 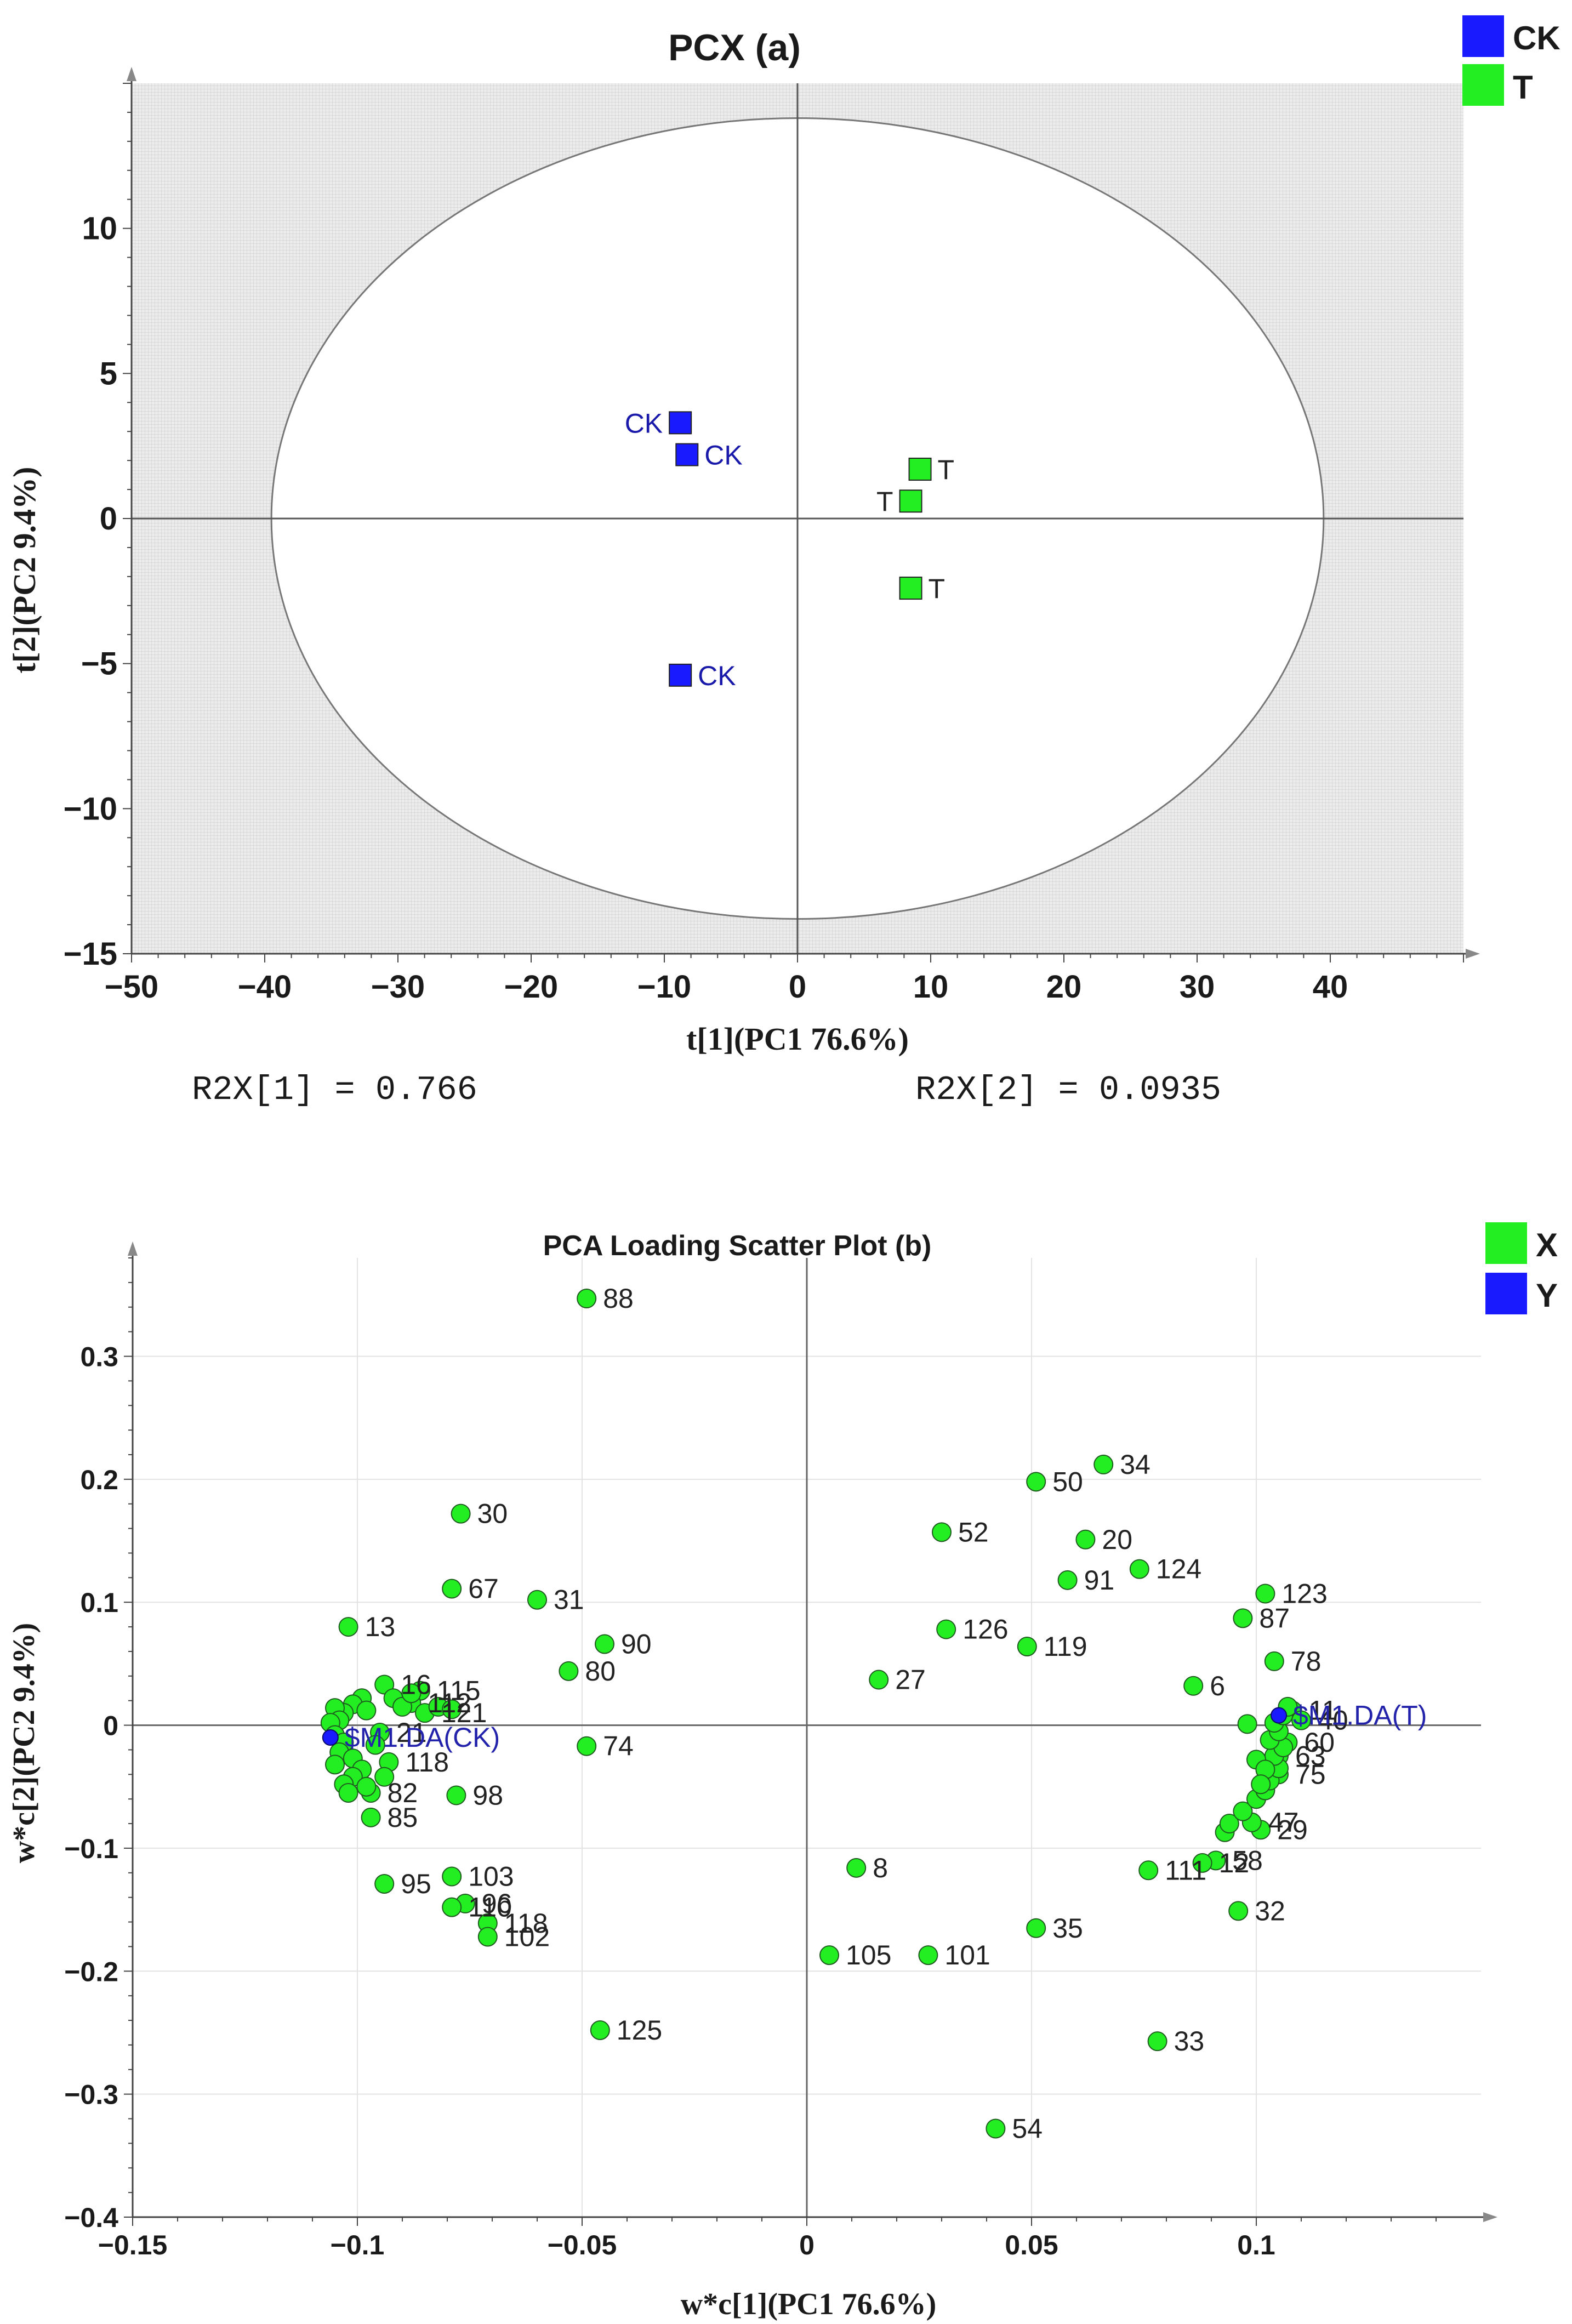 What do you see at coordinates (1256, 2245) in the screenshot?
I see `x-tick-label: 0.1` at bounding box center [1256, 2245].